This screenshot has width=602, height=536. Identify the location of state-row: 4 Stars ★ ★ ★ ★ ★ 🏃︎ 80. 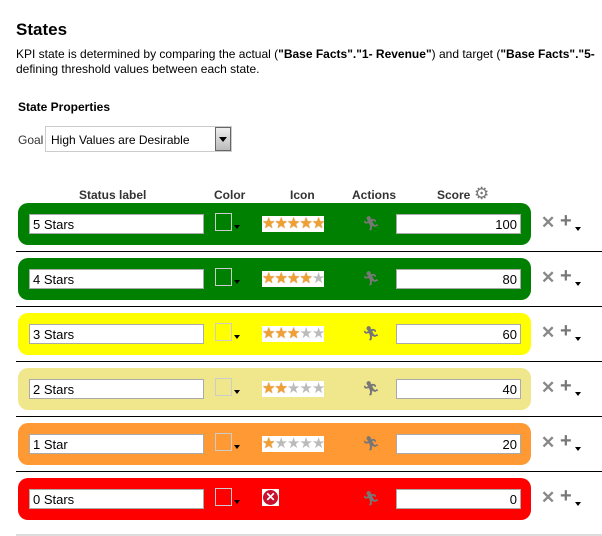
(274, 279).